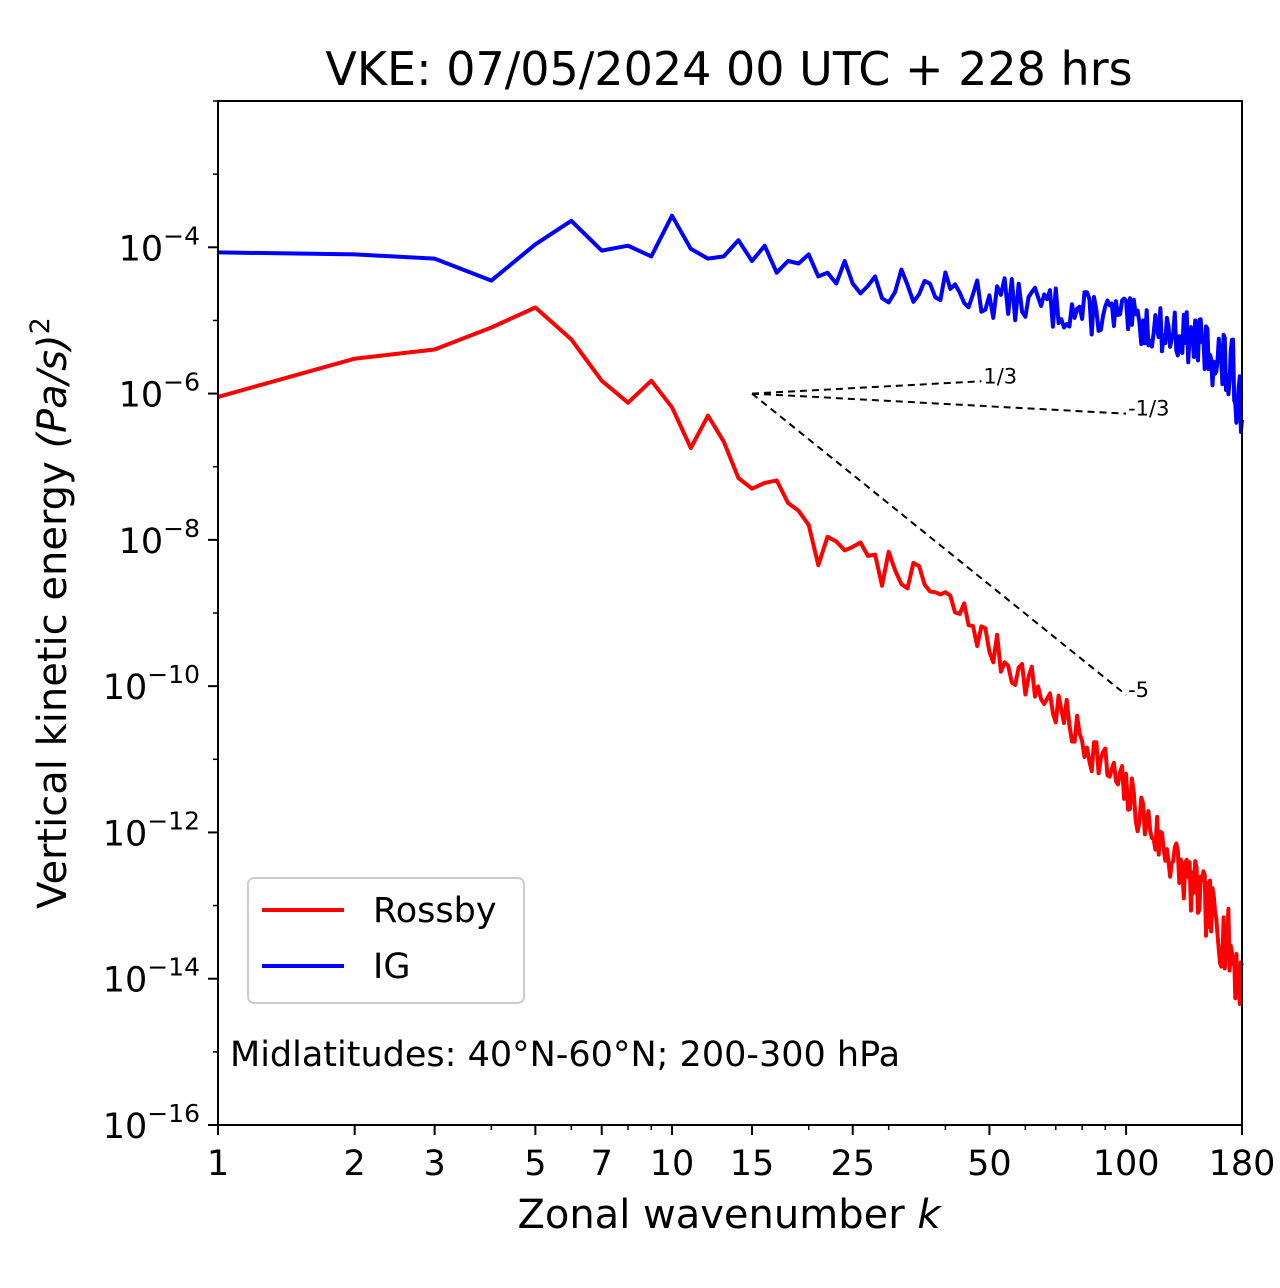  Describe the element at coordinates (391, 967) in the screenshot. I see `legend-label-ig: IG` at that location.